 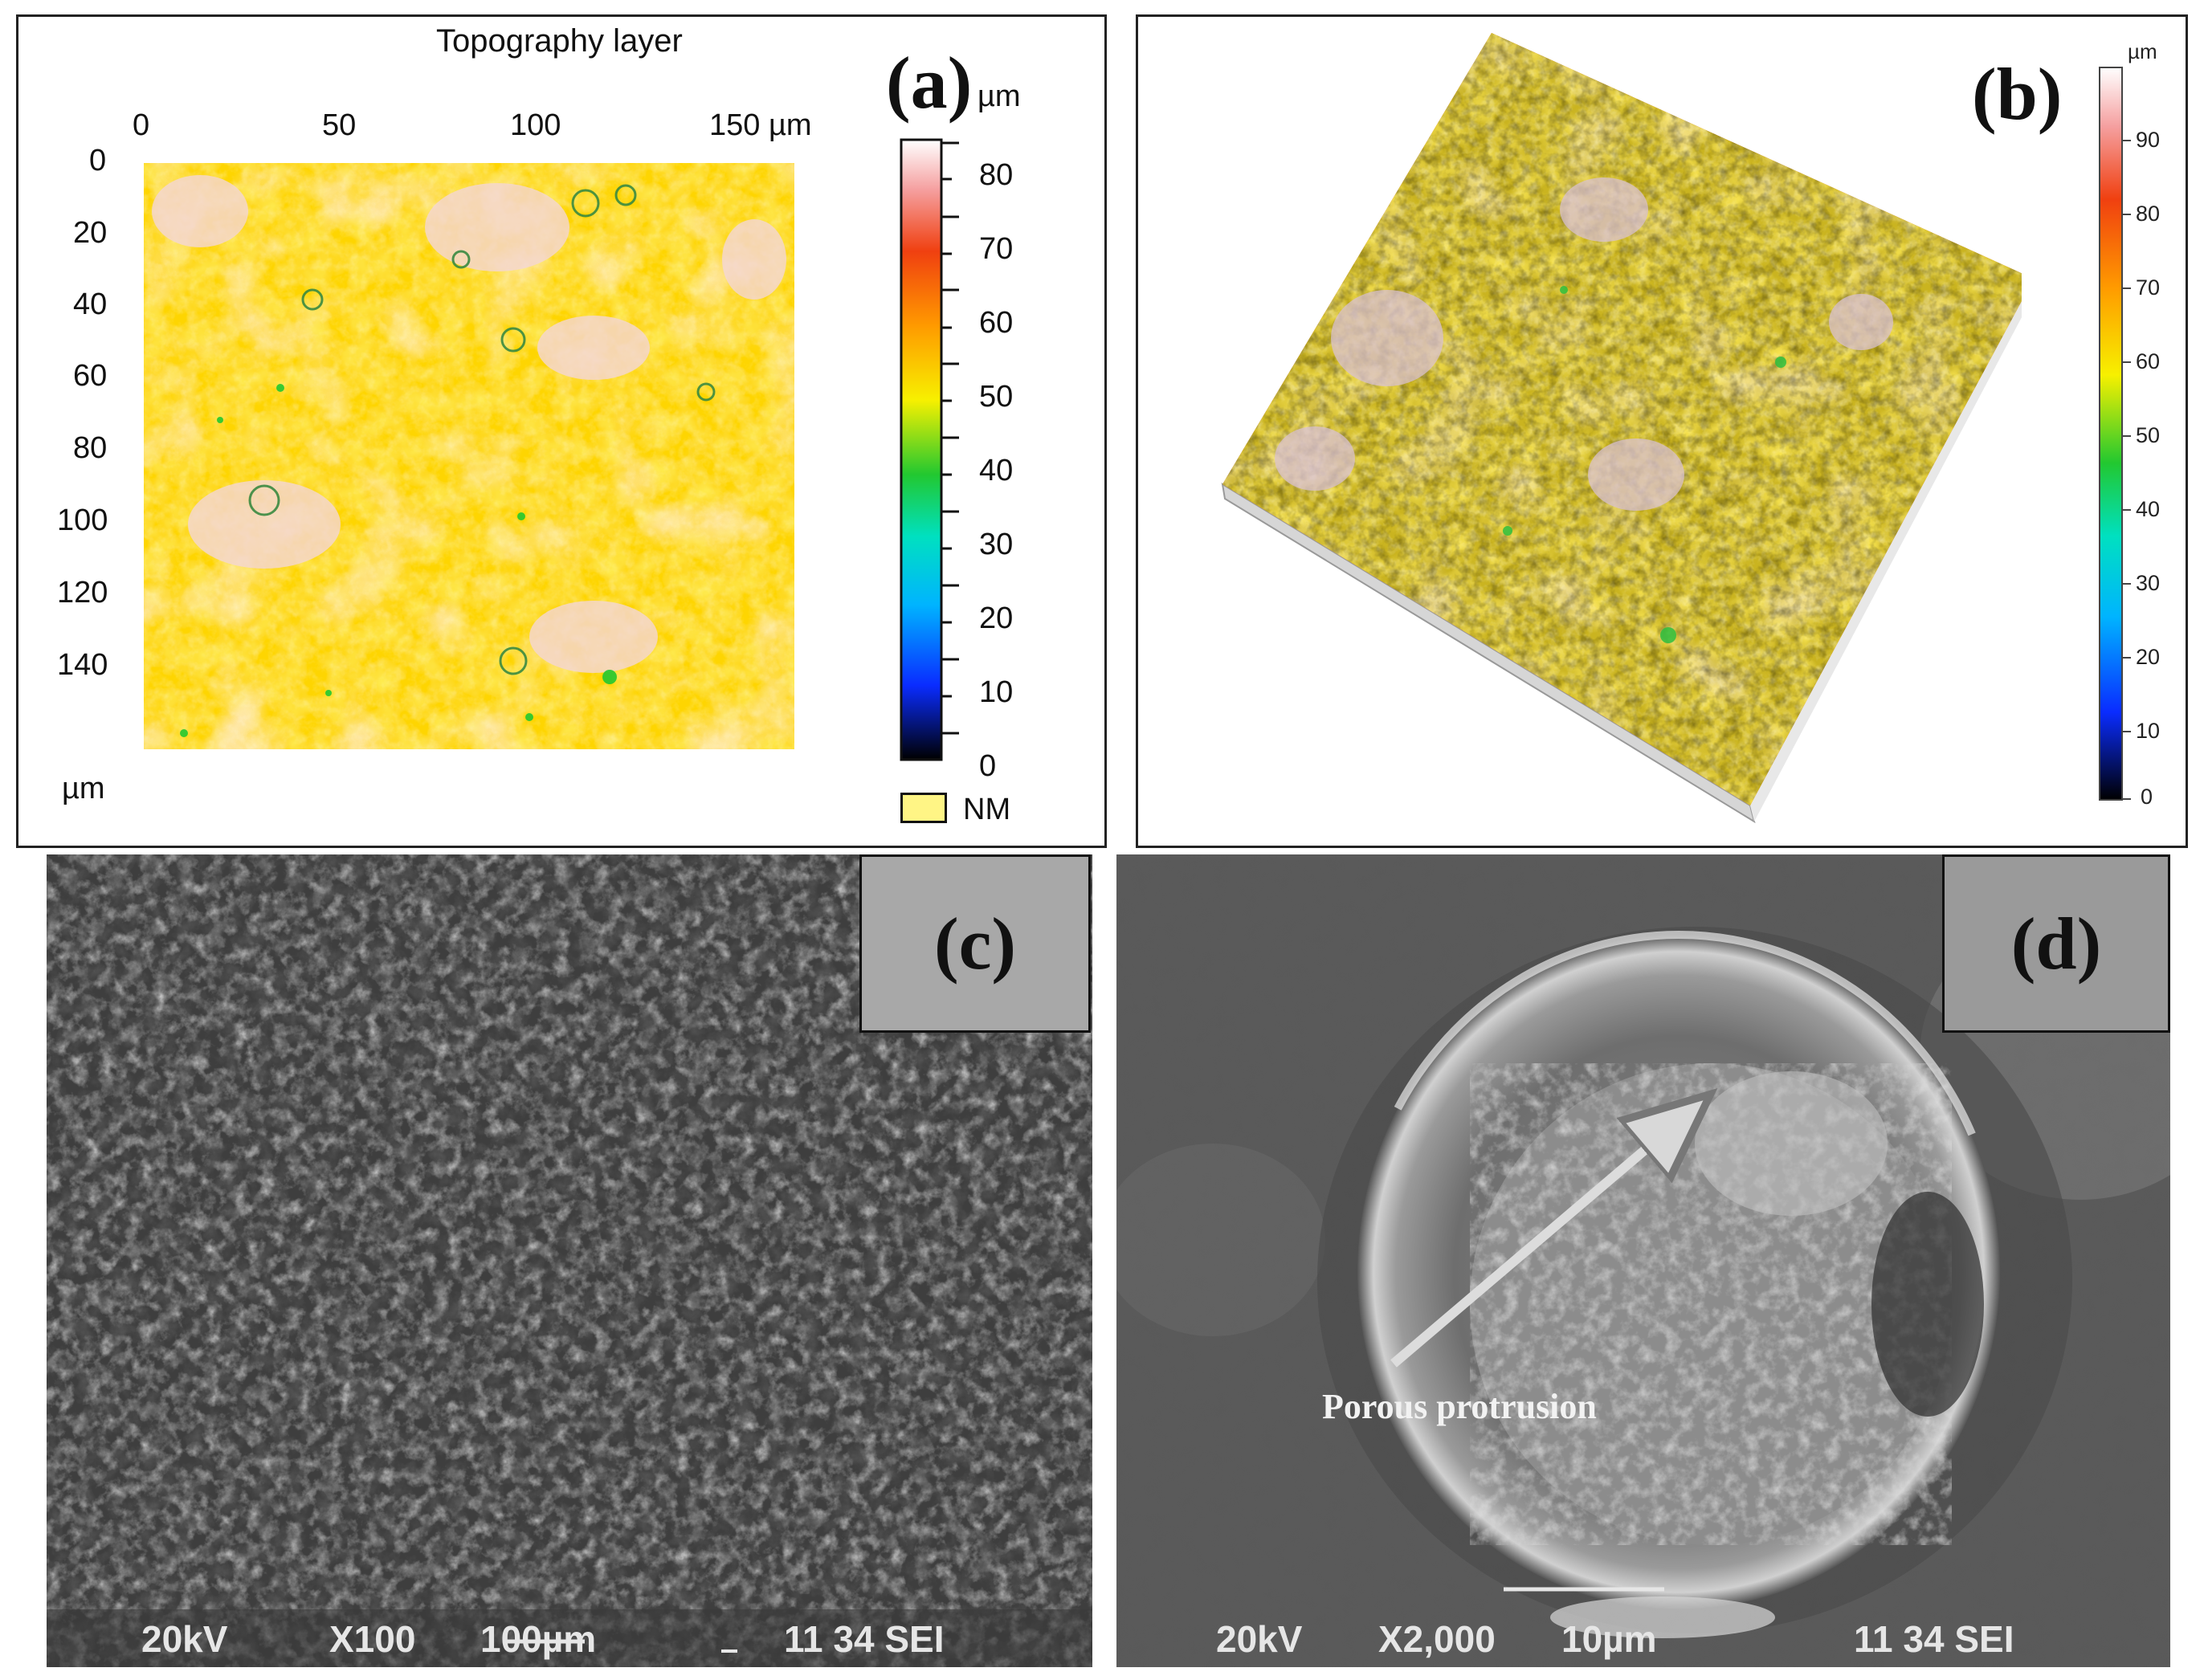 I want to click on colorbar-a-tick: 20, so click(x=997, y=618).